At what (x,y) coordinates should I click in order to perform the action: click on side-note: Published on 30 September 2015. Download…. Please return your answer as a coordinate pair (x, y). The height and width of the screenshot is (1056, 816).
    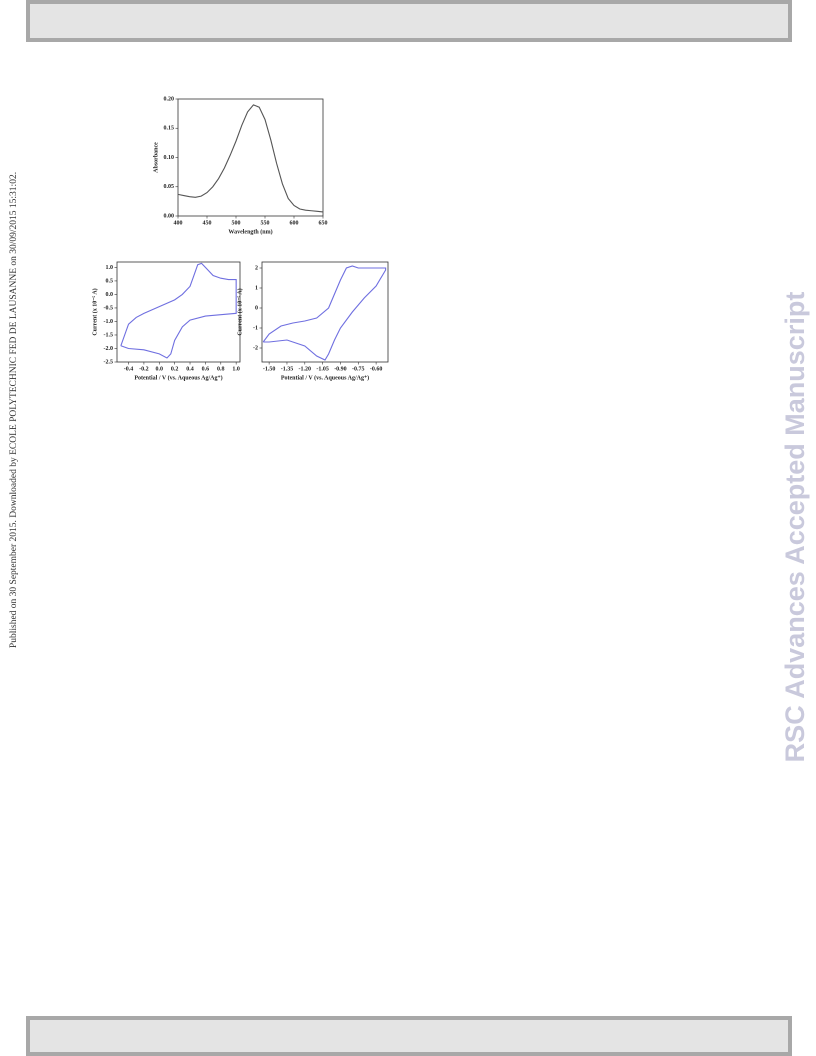
    Looking at the image, I should click on (14, 410).